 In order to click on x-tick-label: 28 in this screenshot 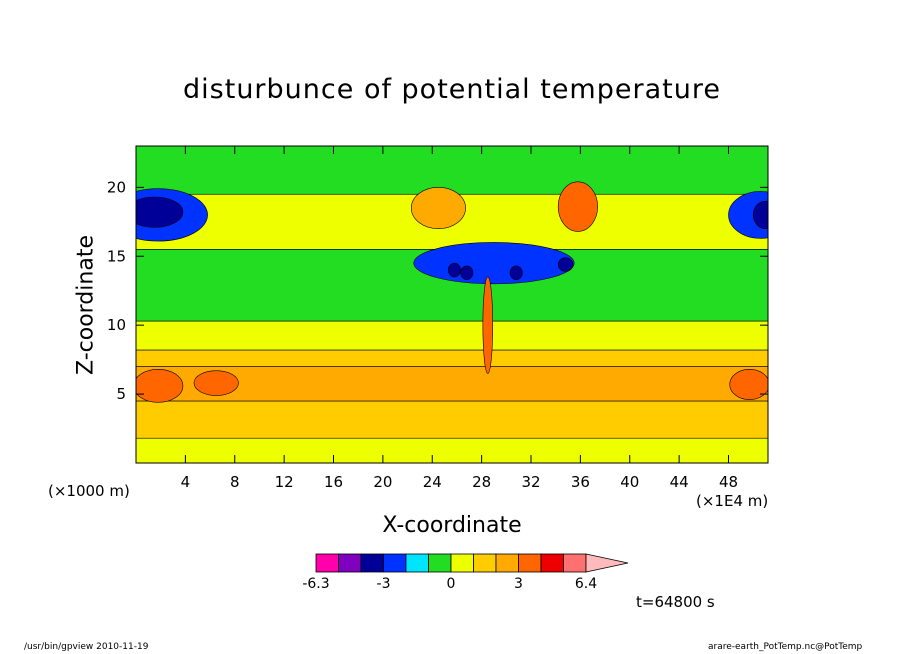, I will do `click(481, 482)`.